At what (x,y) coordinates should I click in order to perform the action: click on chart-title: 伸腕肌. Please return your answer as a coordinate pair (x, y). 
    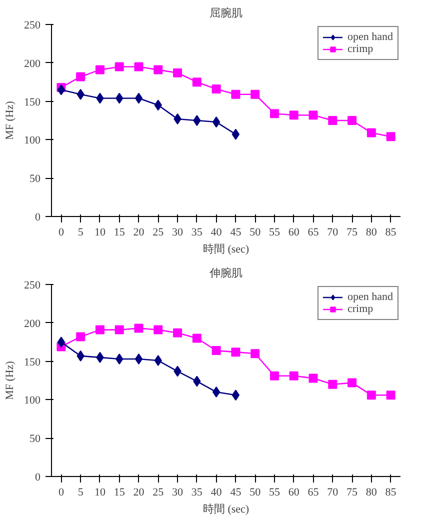
    Looking at the image, I should click on (226, 273).